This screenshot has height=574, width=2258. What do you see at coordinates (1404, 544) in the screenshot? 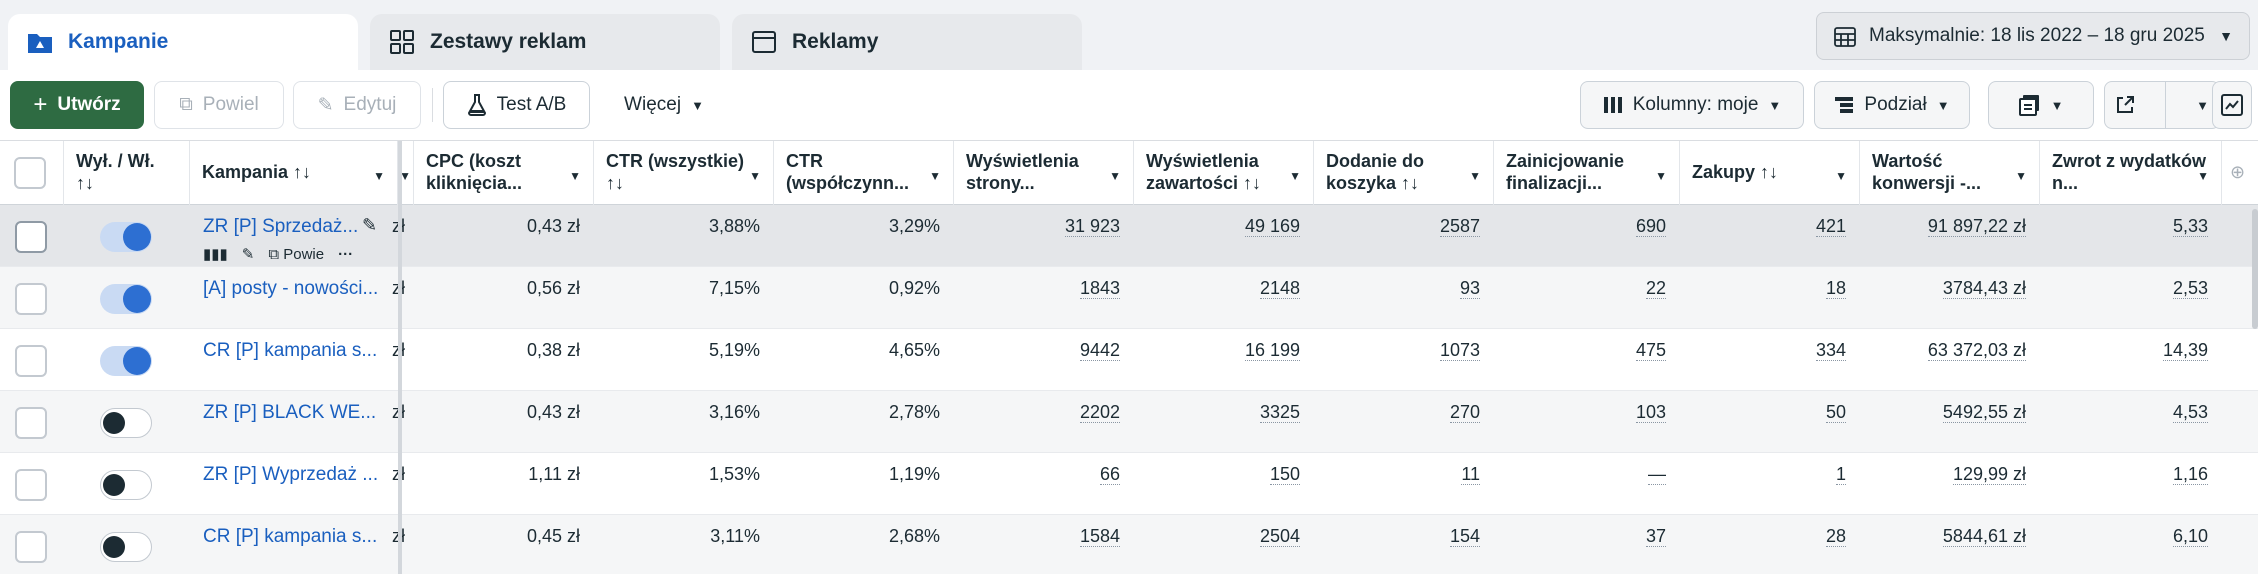
I see `cell-add-to-cart: 154` at bounding box center [1404, 544].